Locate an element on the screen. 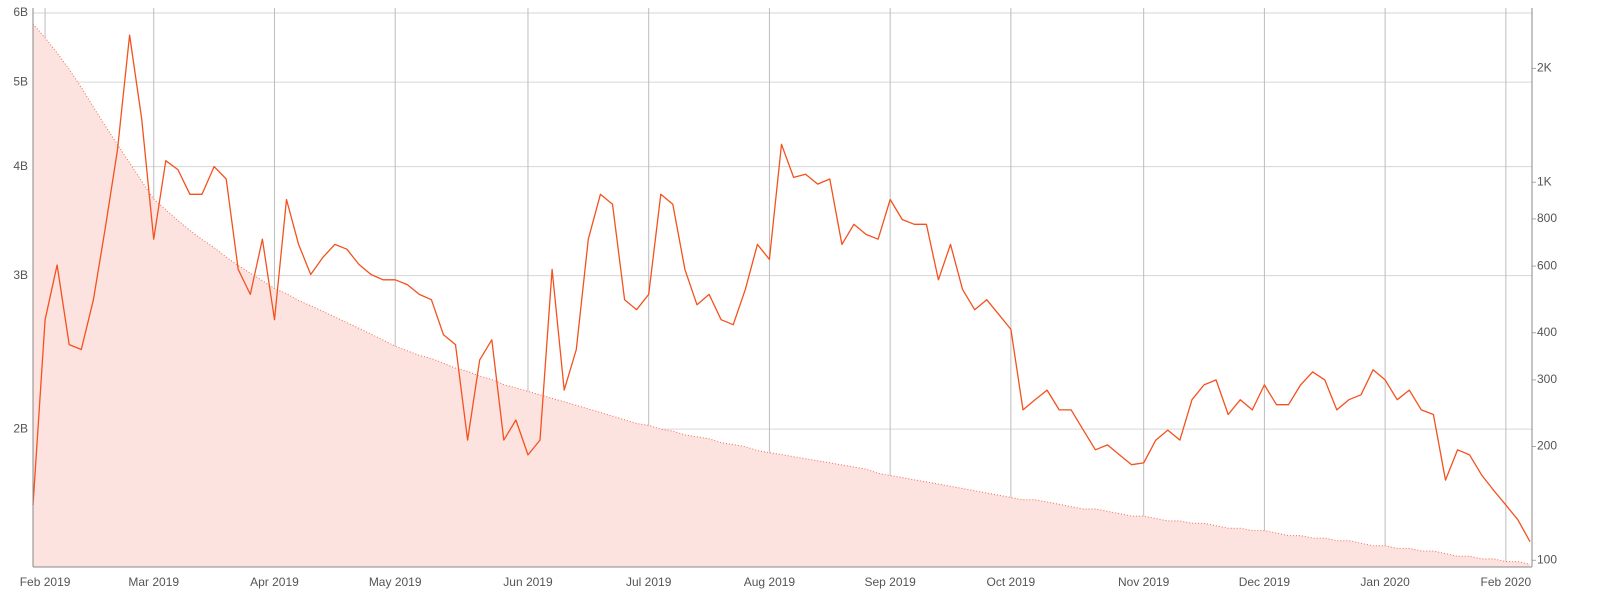 The image size is (1600, 607). x-tick-label: Jul 2019 is located at coordinates (649, 582).